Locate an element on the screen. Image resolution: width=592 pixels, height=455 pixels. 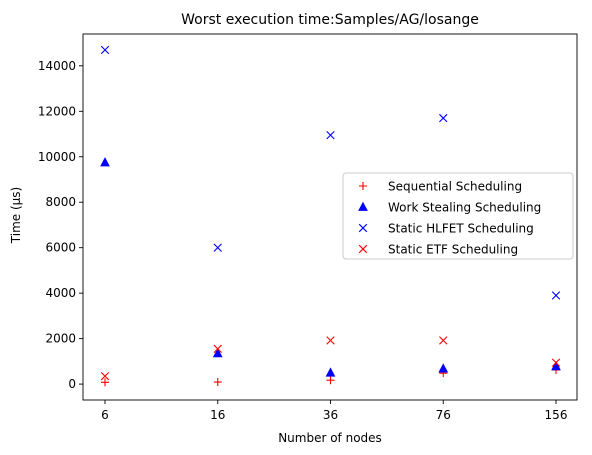
legend-marker-sequential-scheduling is located at coordinates (363, 186).